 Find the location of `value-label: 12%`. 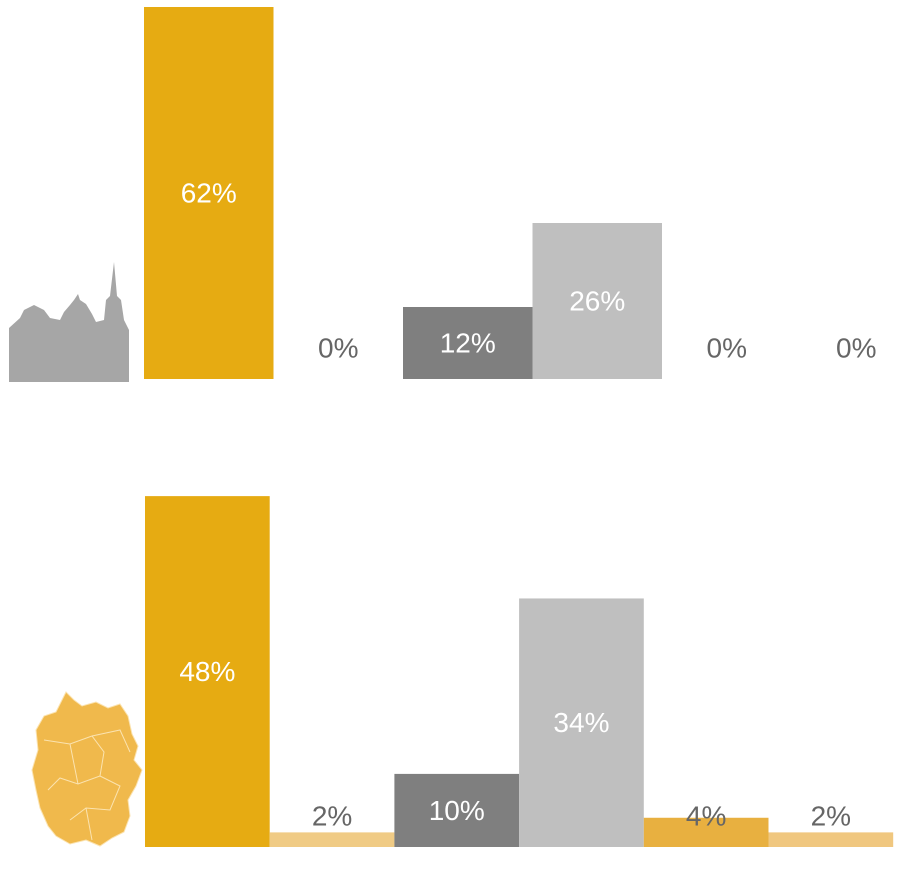

value-label: 12% is located at coordinates (468, 342).